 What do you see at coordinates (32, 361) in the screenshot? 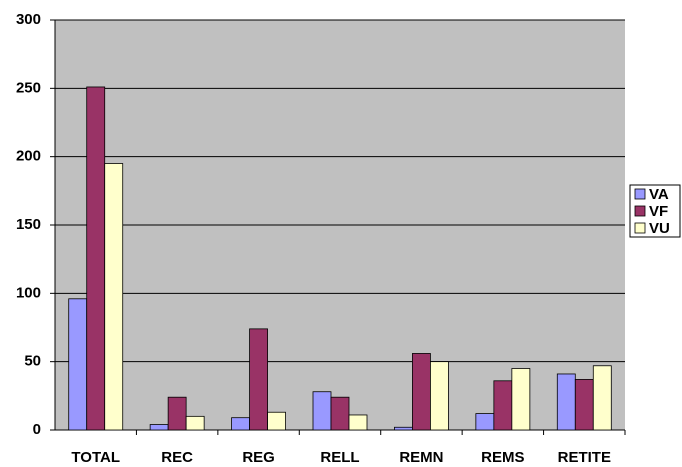
I see `y-tick-label: 50` at bounding box center [32, 361].